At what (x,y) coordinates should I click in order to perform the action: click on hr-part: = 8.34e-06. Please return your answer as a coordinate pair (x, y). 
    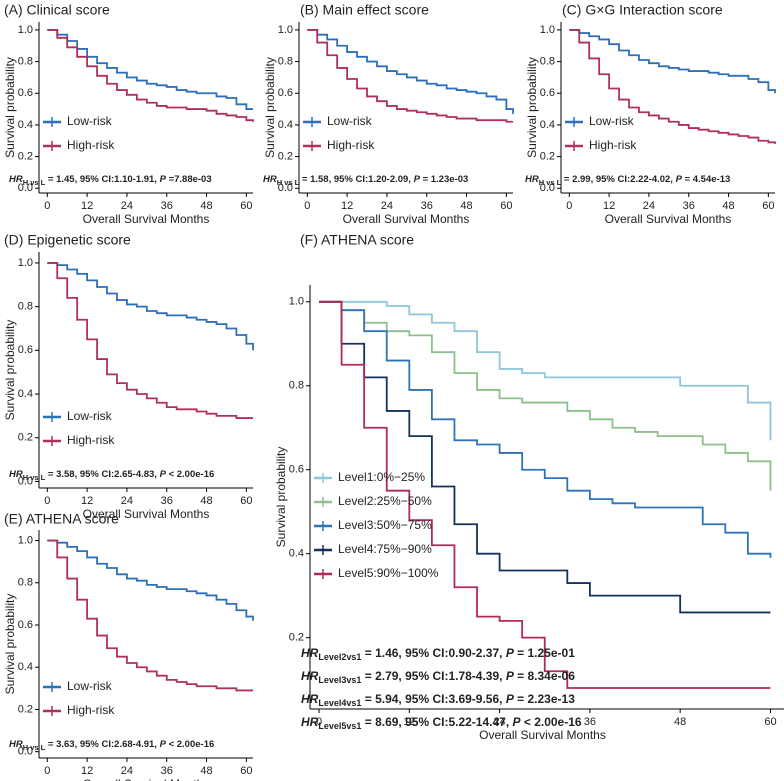
    Looking at the image, I should click on (544, 676).